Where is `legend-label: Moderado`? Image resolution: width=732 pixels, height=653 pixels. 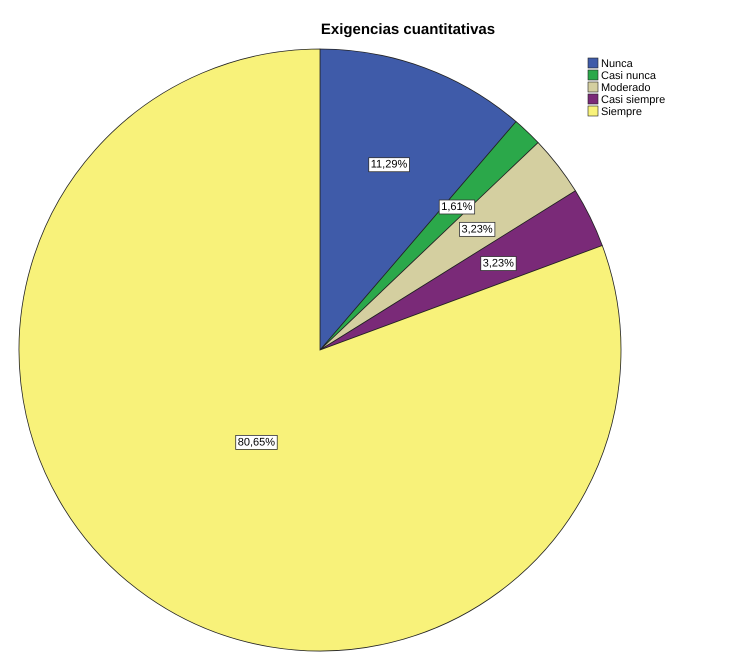 legend-label: Moderado is located at coordinates (626, 88).